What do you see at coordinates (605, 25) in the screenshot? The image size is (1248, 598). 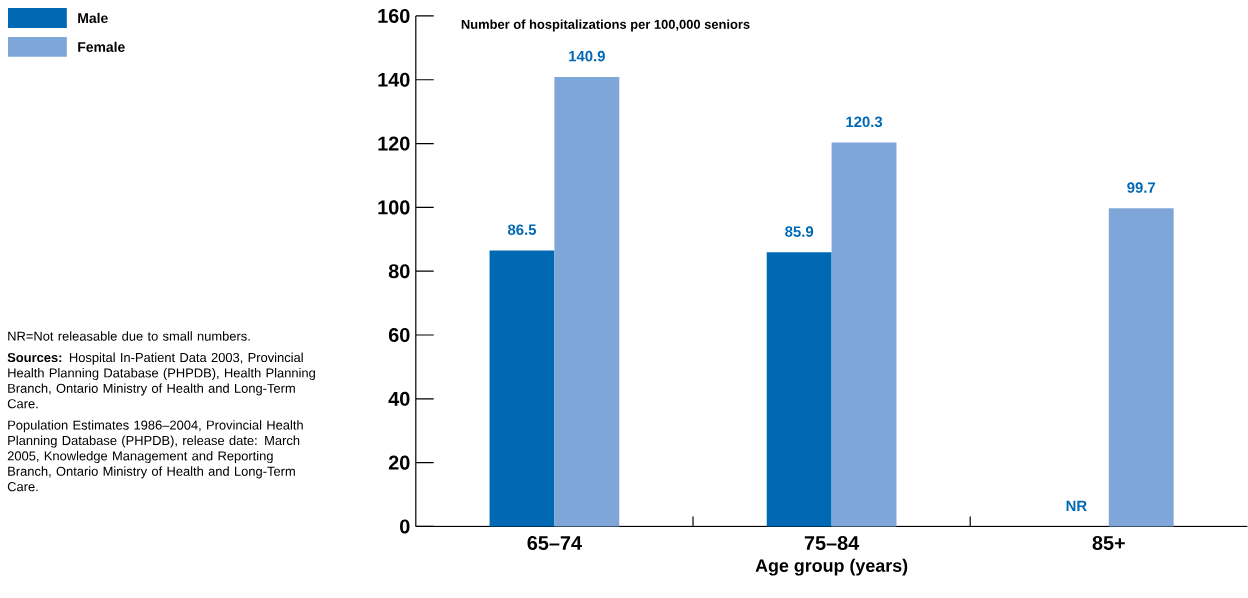 I see `y-axis-title: Number of hospitalizations per 100,000 seniors` at bounding box center [605, 25].